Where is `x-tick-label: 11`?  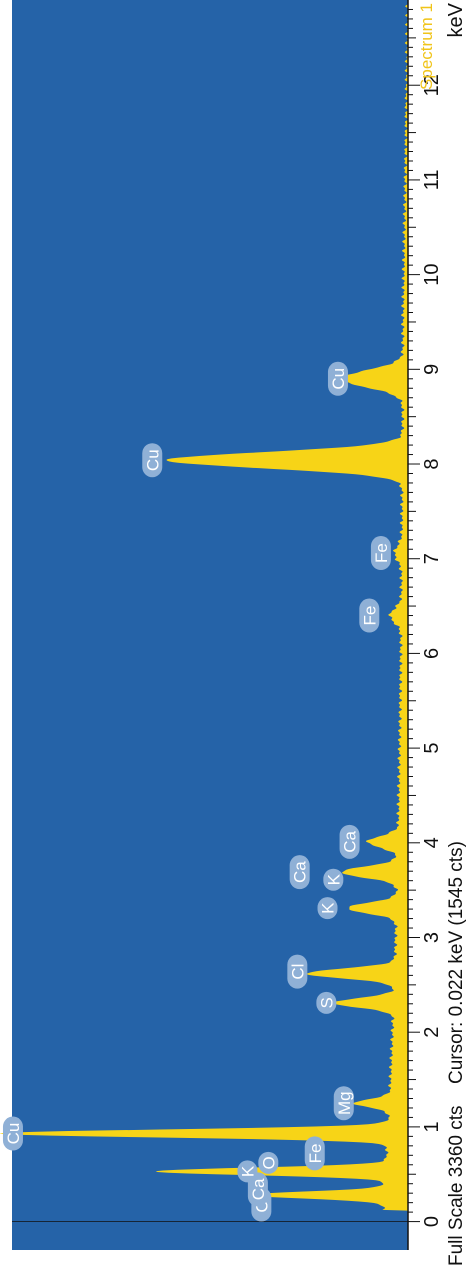 x-tick-label: 11 is located at coordinates (432, 180).